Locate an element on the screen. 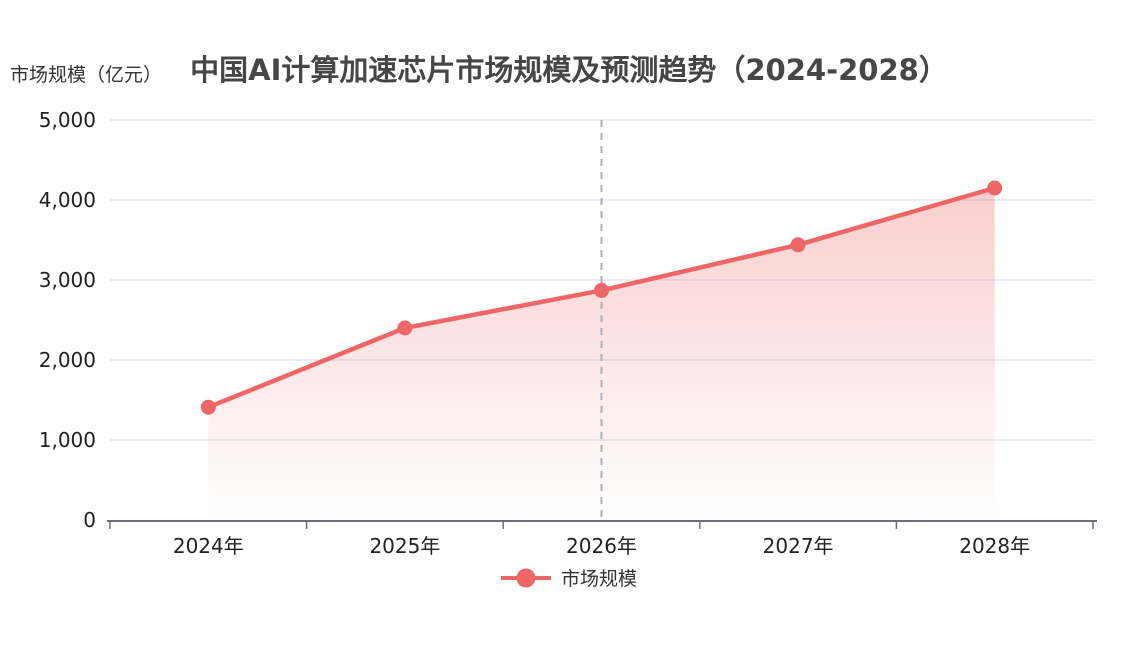 This screenshot has height=662, width=1138. x-axis-label: 2025年 is located at coordinates (404, 546).